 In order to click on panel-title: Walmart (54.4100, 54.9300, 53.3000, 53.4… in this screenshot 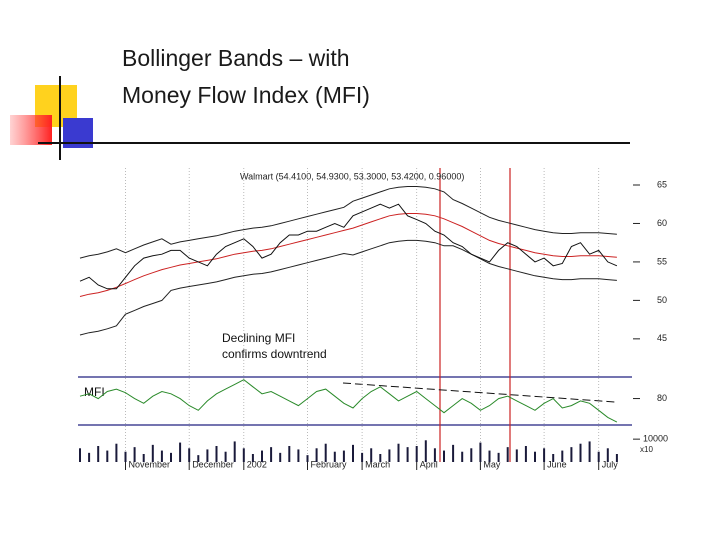, I will do `click(352, 176)`.